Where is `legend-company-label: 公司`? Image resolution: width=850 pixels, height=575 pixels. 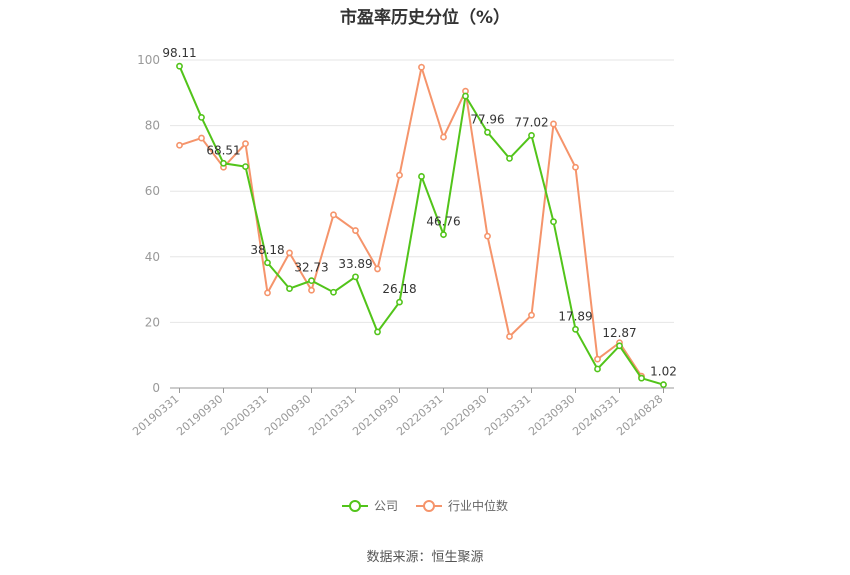
legend-company-label: 公司 is located at coordinates (385, 506).